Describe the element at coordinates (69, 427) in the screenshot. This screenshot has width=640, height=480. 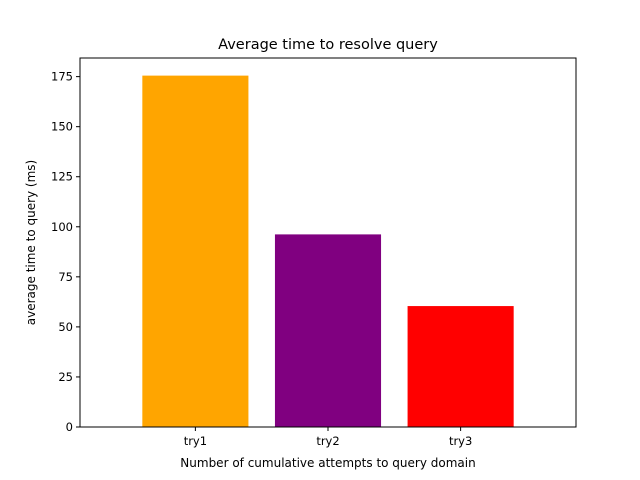
I see `y-tick-label: 0` at that location.